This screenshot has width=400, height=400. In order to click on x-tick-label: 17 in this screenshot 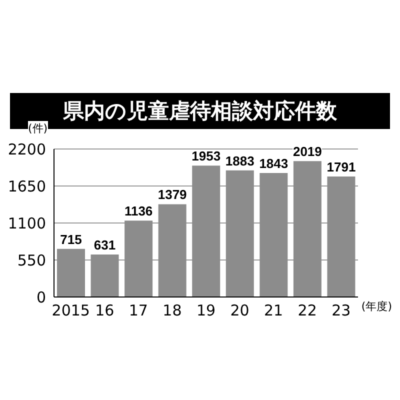, I will do `click(138, 311)`.